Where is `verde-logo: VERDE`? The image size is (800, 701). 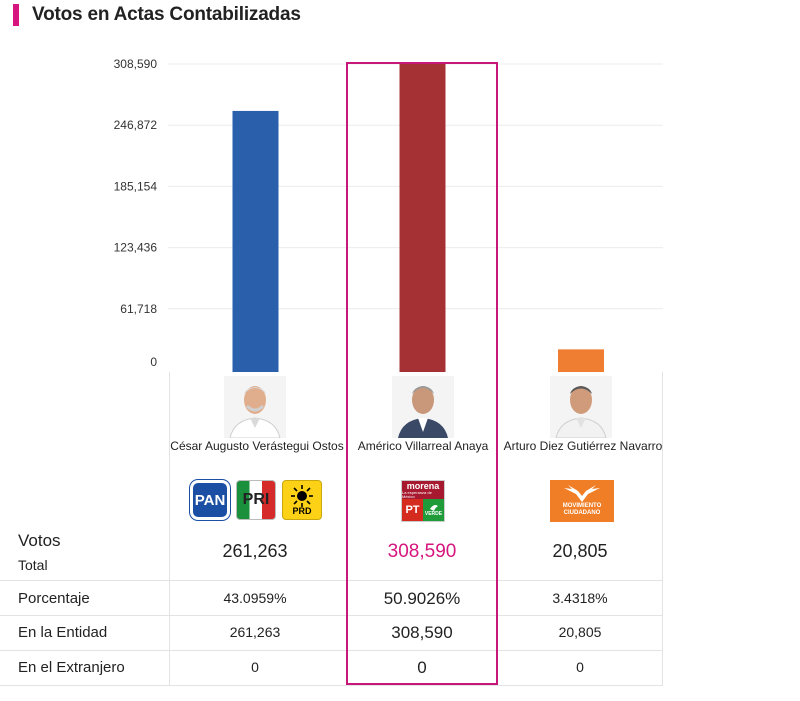 verde-logo: VERDE is located at coordinates (433, 510).